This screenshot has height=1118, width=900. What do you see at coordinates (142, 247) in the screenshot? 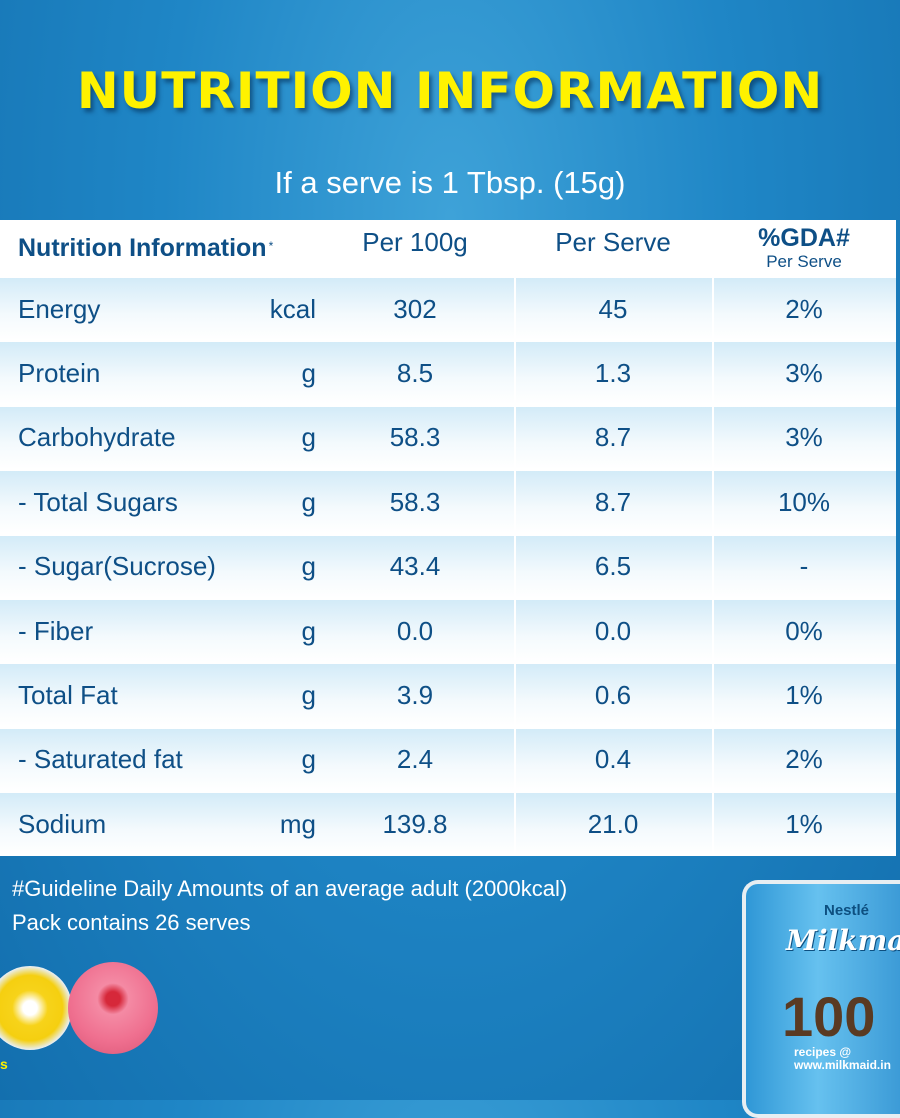
I see `header-label-text: Nutrition Information` at bounding box center [142, 247].